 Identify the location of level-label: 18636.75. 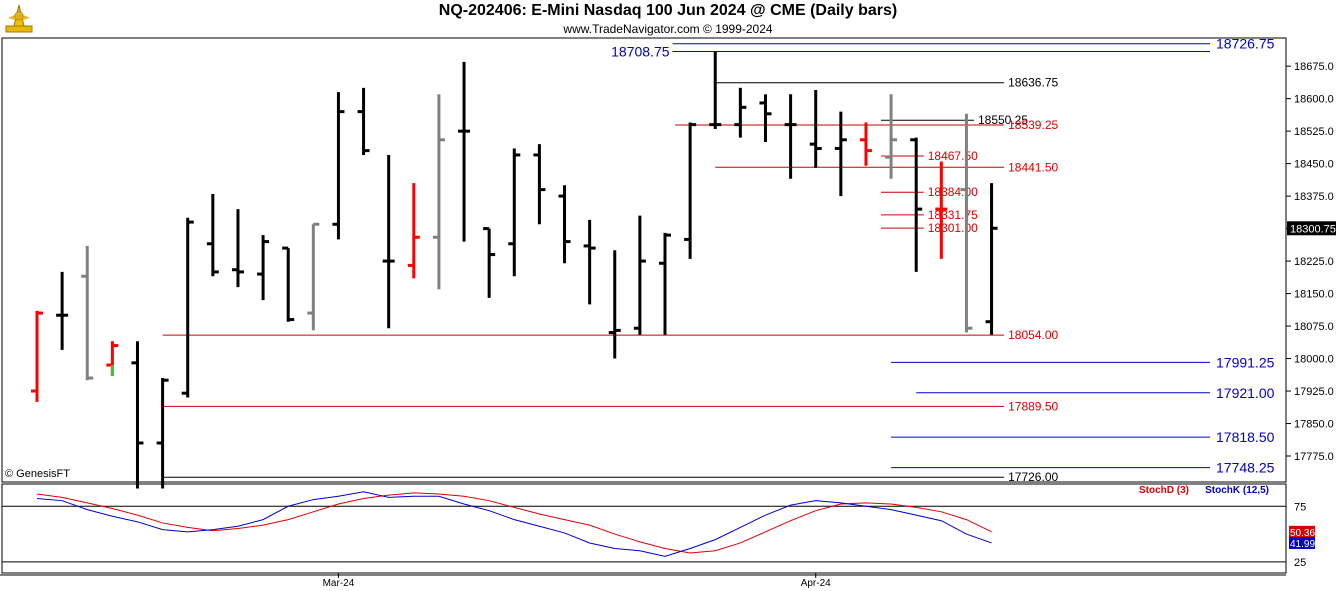
(1033, 83).